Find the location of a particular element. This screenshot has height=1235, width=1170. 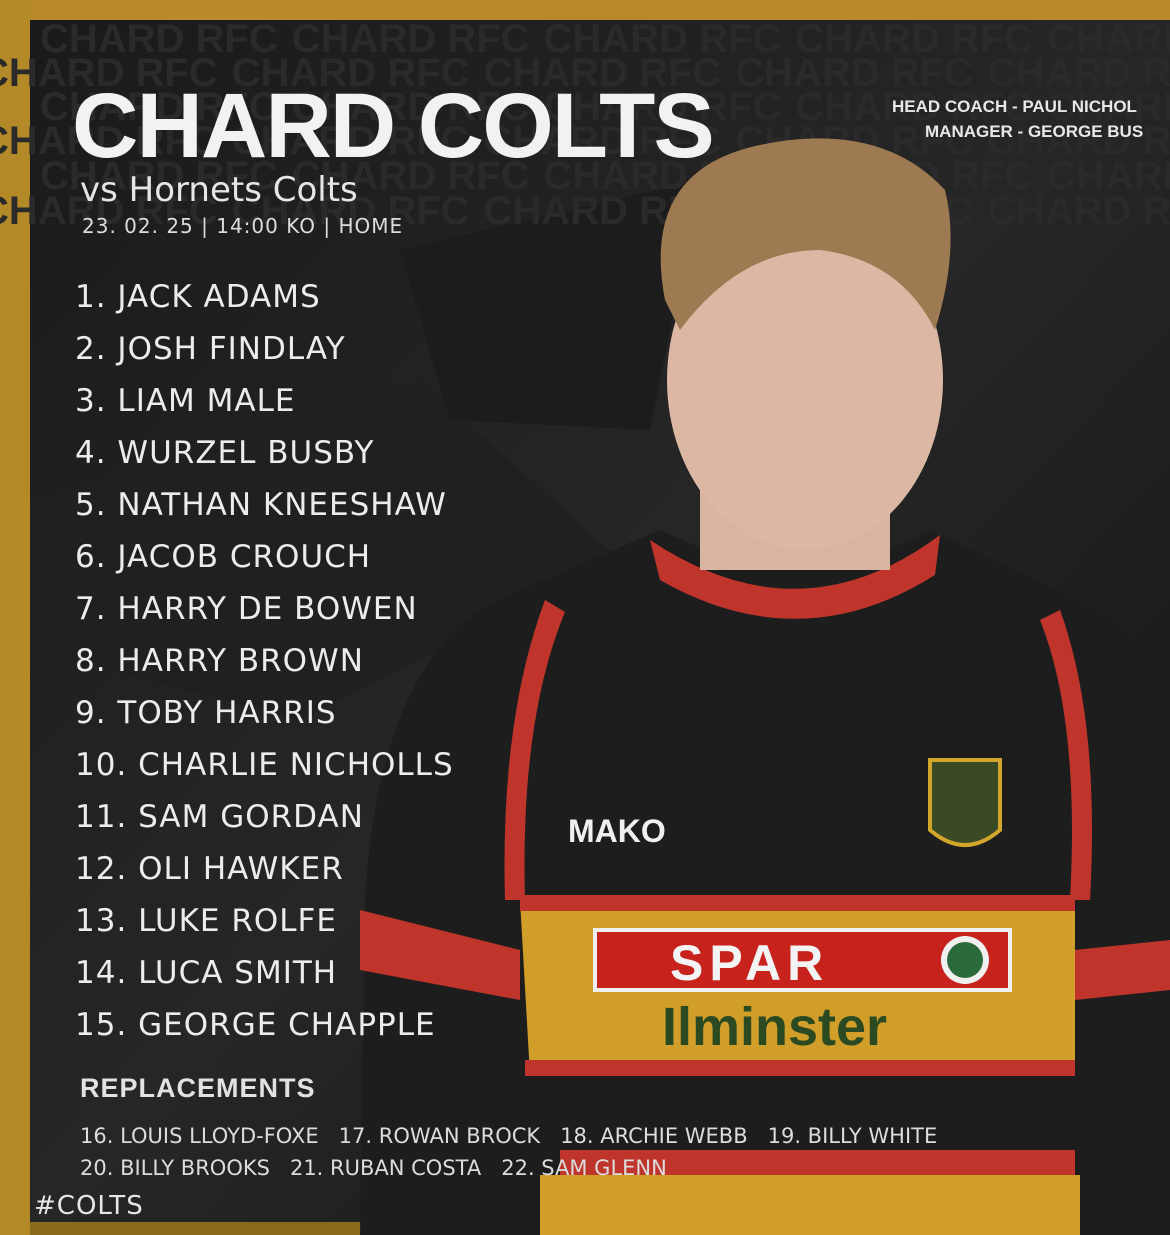

title: CHARD COLTS is located at coordinates (392, 126).